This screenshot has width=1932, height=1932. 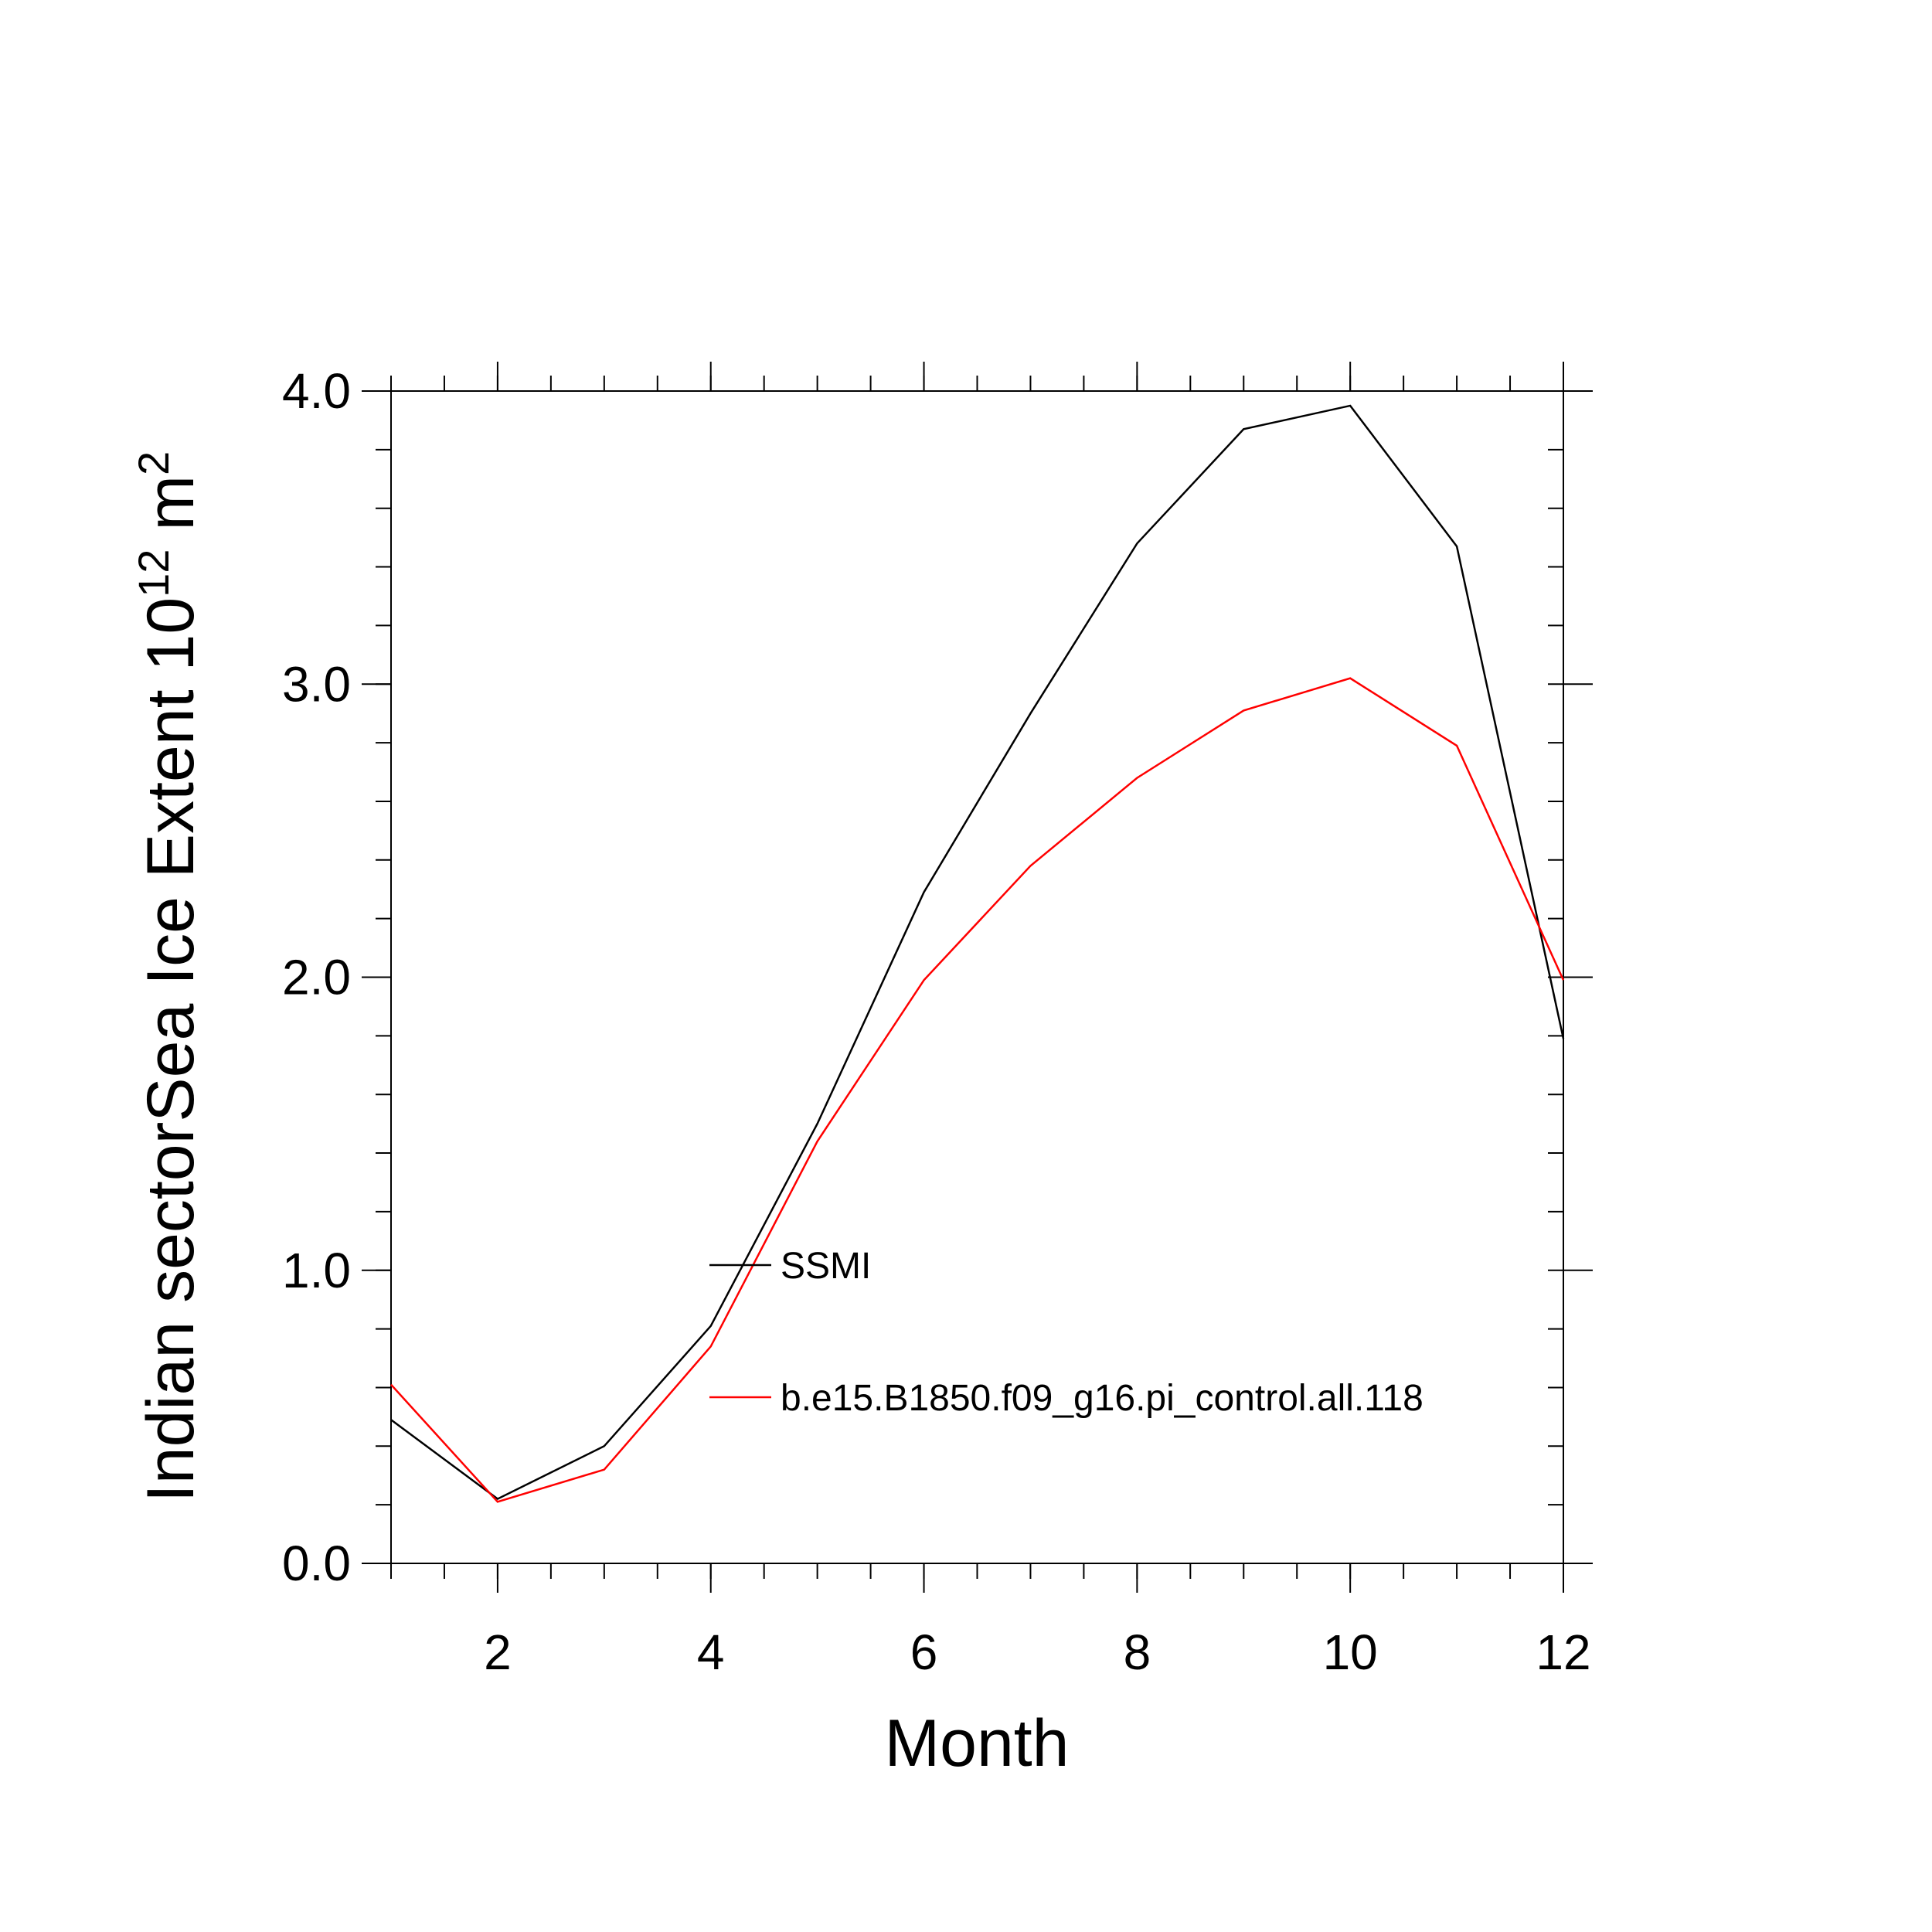 What do you see at coordinates (316, 1270) in the screenshot?
I see `y-tick-label: 1.0` at bounding box center [316, 1270].